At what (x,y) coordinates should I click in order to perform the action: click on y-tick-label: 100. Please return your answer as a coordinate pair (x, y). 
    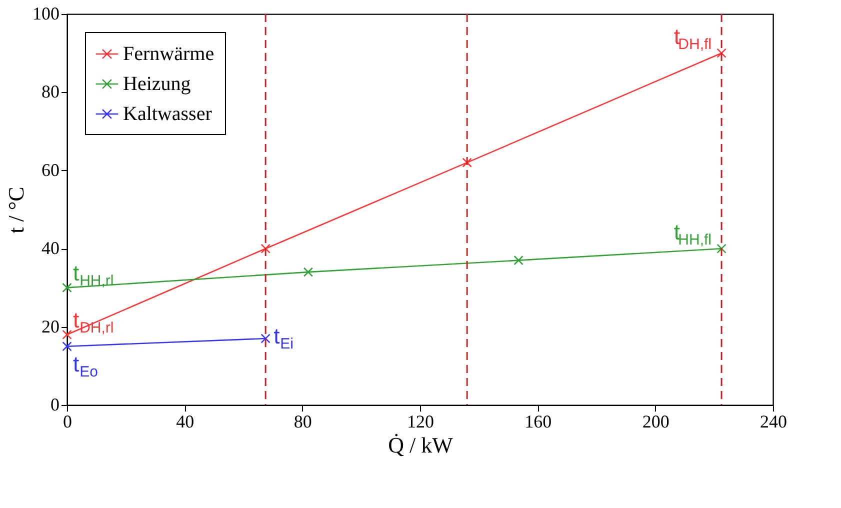
    Looking at the image, I should click on (46, 14).